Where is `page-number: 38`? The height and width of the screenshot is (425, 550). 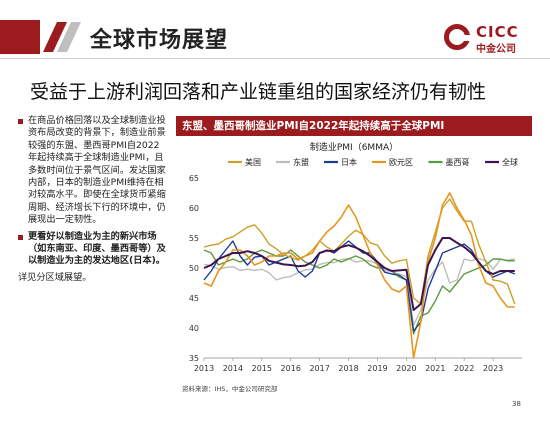
page-number: 38 is located at coordinates (516, 404).